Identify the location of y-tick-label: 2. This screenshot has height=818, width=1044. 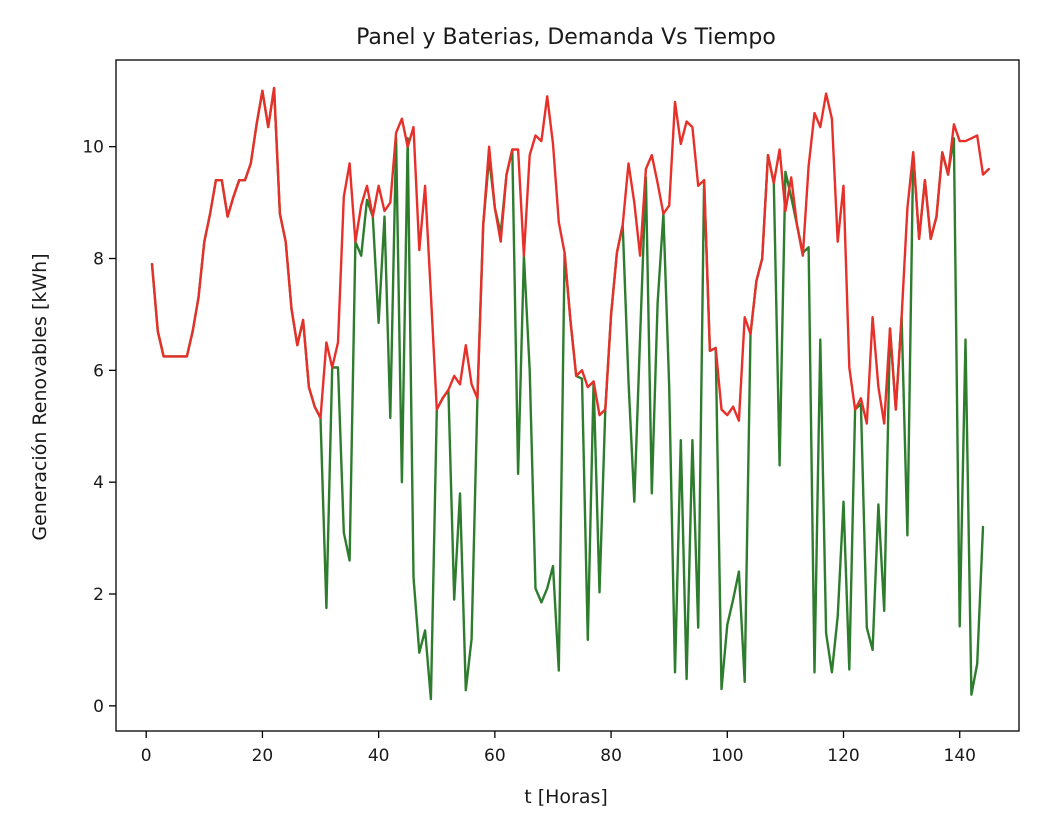
(98, 595).